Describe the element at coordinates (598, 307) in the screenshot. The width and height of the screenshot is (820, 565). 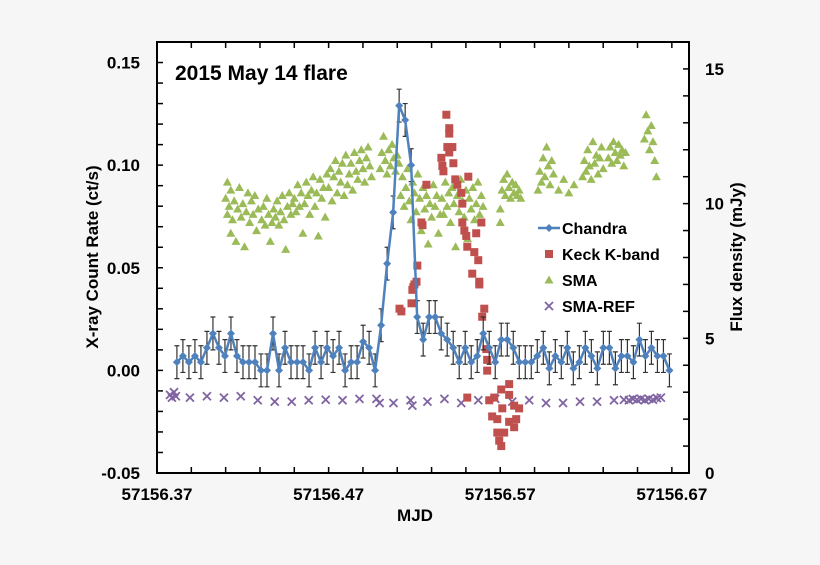
I see `legend-label: SMA-REF` at that location.